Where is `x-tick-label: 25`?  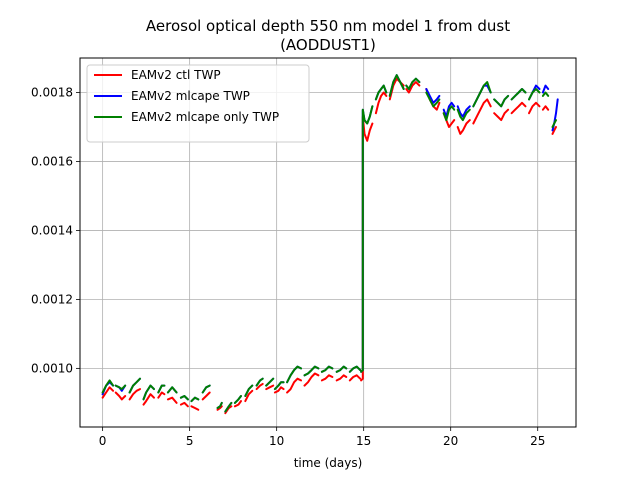
x-tick-label: 25 is located at coordinates (537, 441).